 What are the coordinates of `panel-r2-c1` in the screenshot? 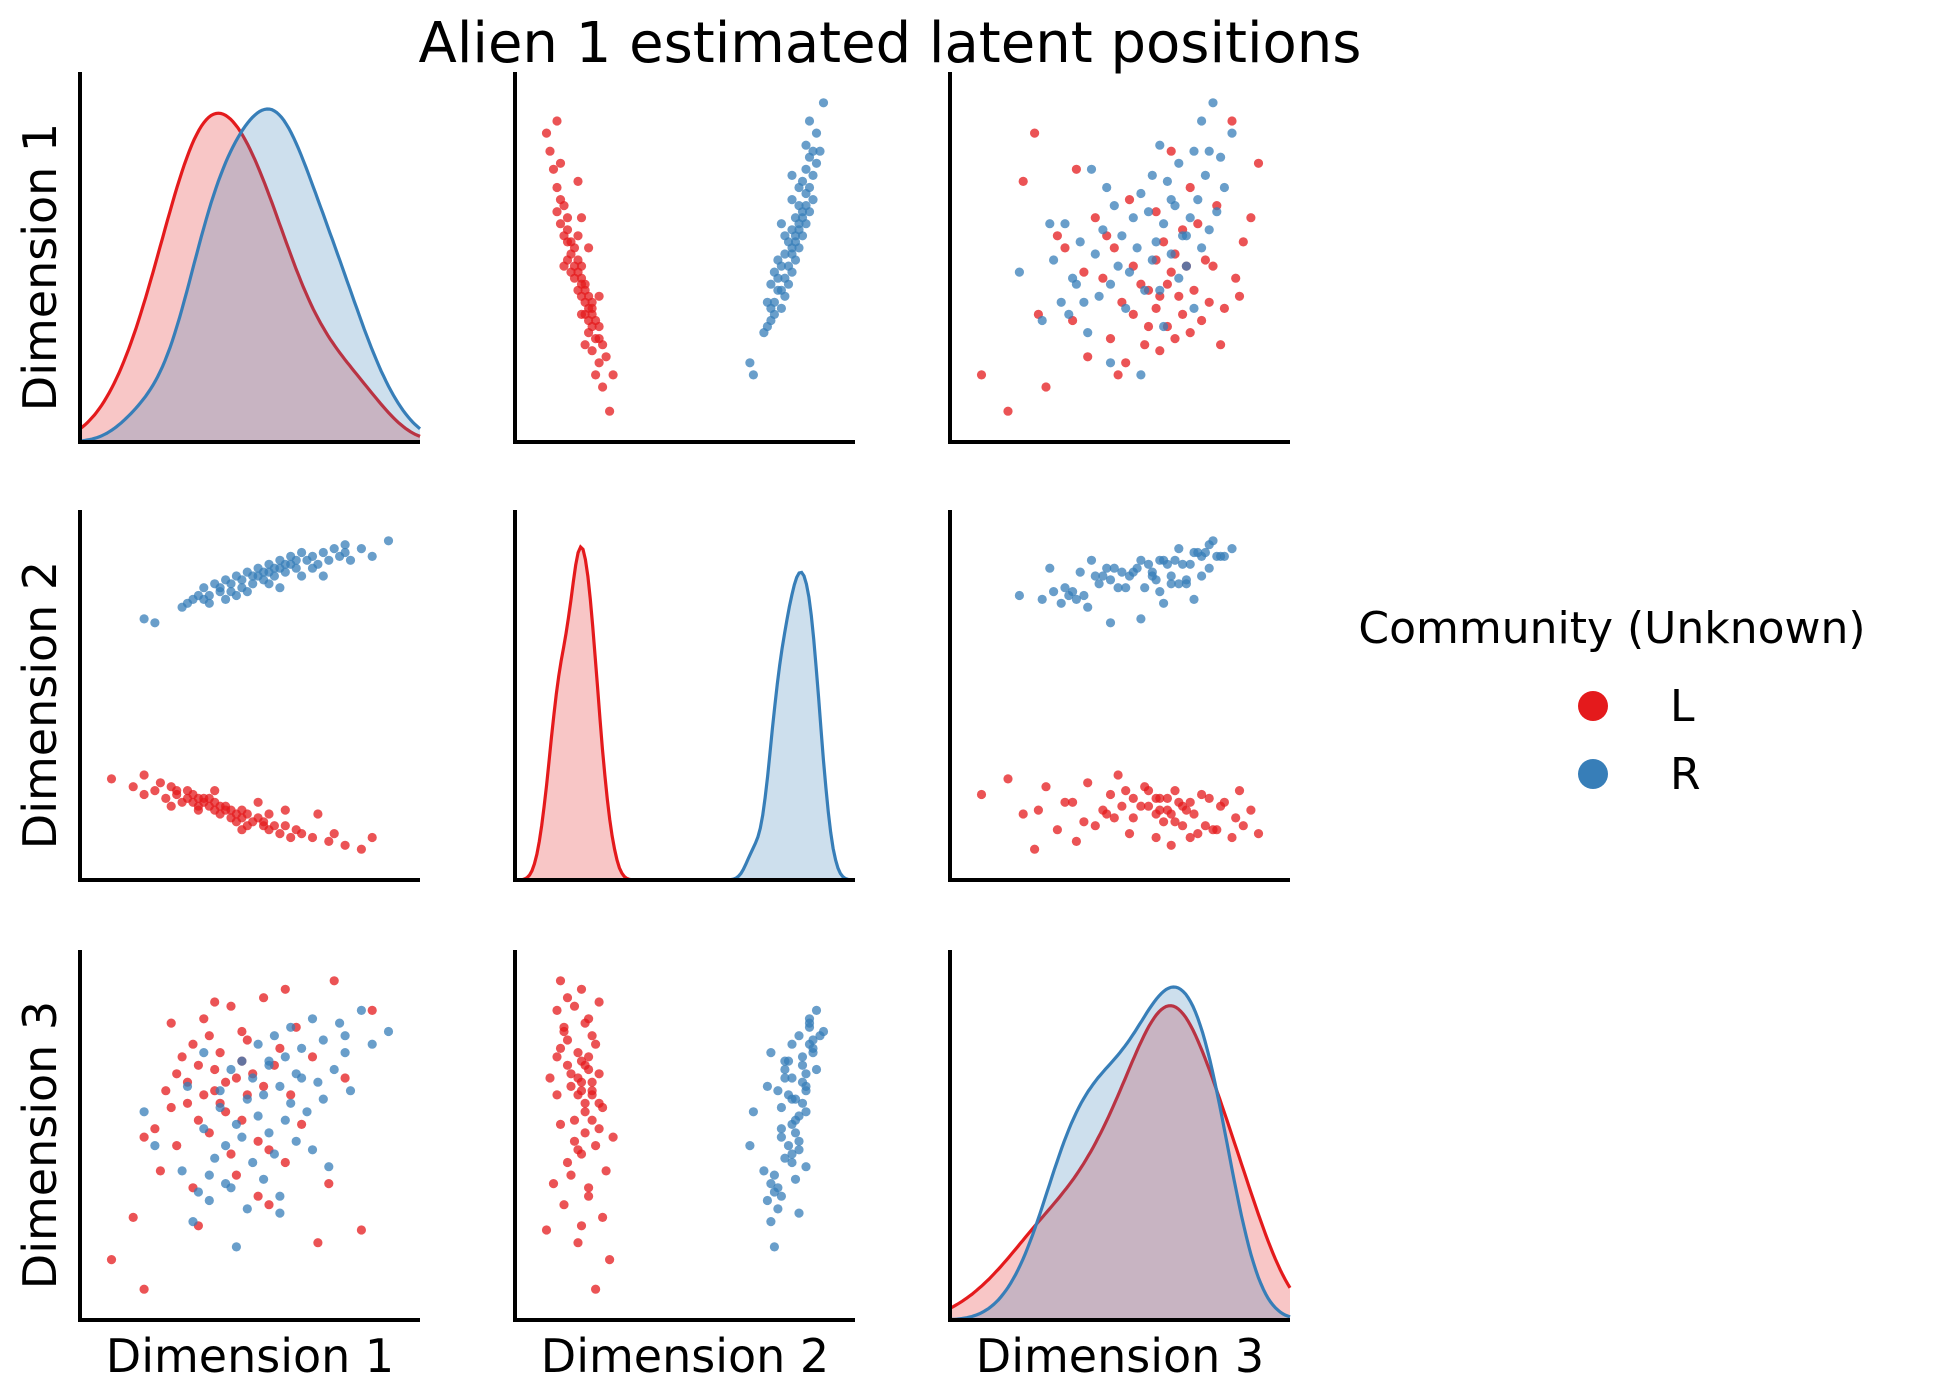 It's located at (249, 696).